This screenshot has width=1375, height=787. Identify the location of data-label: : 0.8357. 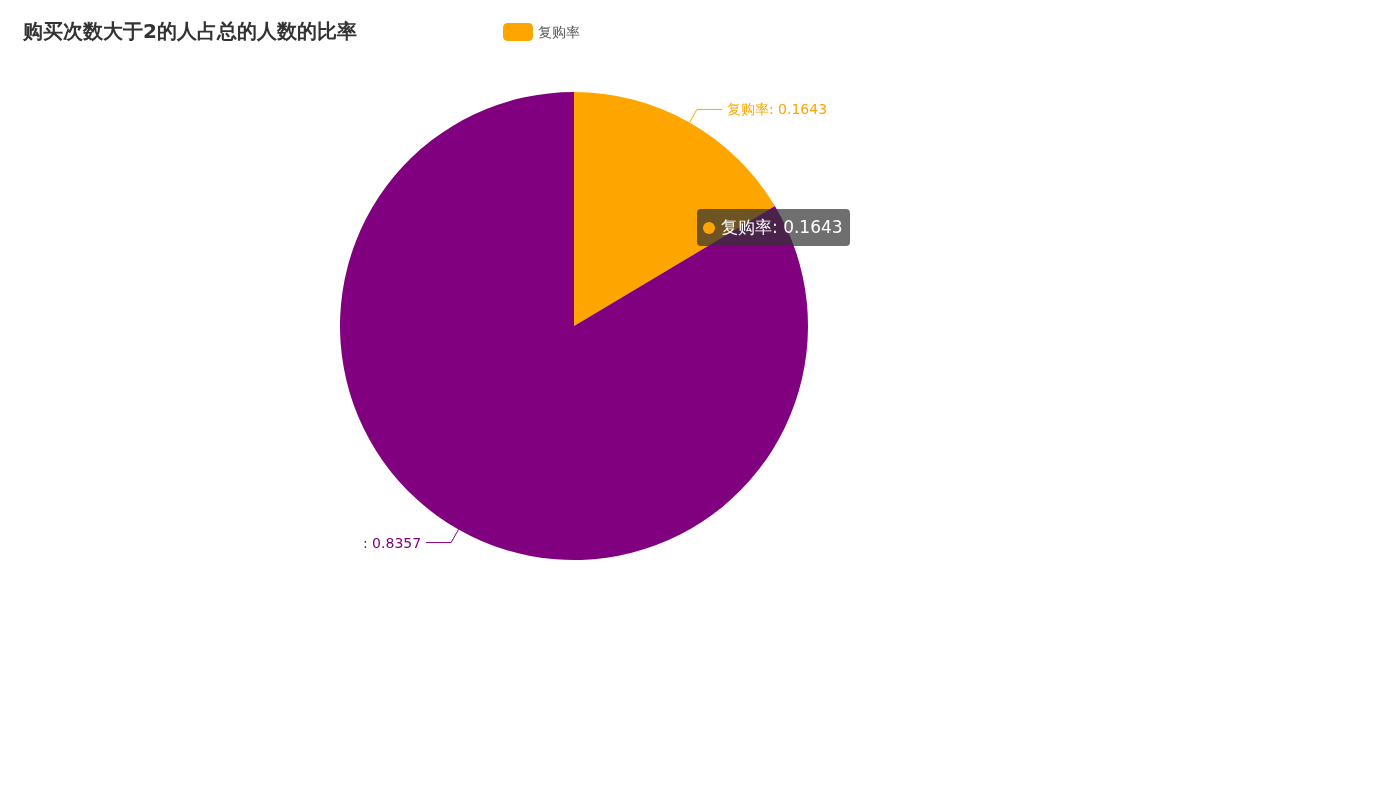
(392, 542).